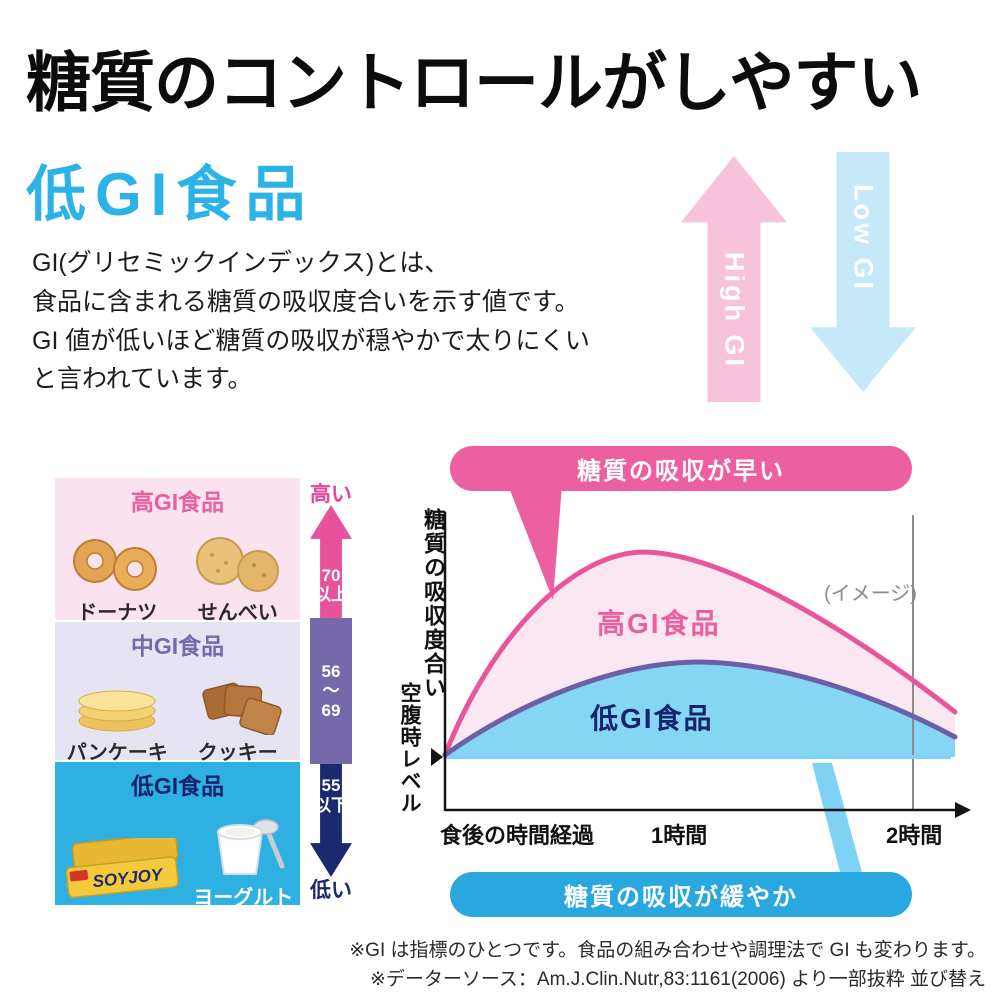  Describe the element at coordinates (331, 890) in the screenshot. I see `scale-low-label: 低い` at that location.